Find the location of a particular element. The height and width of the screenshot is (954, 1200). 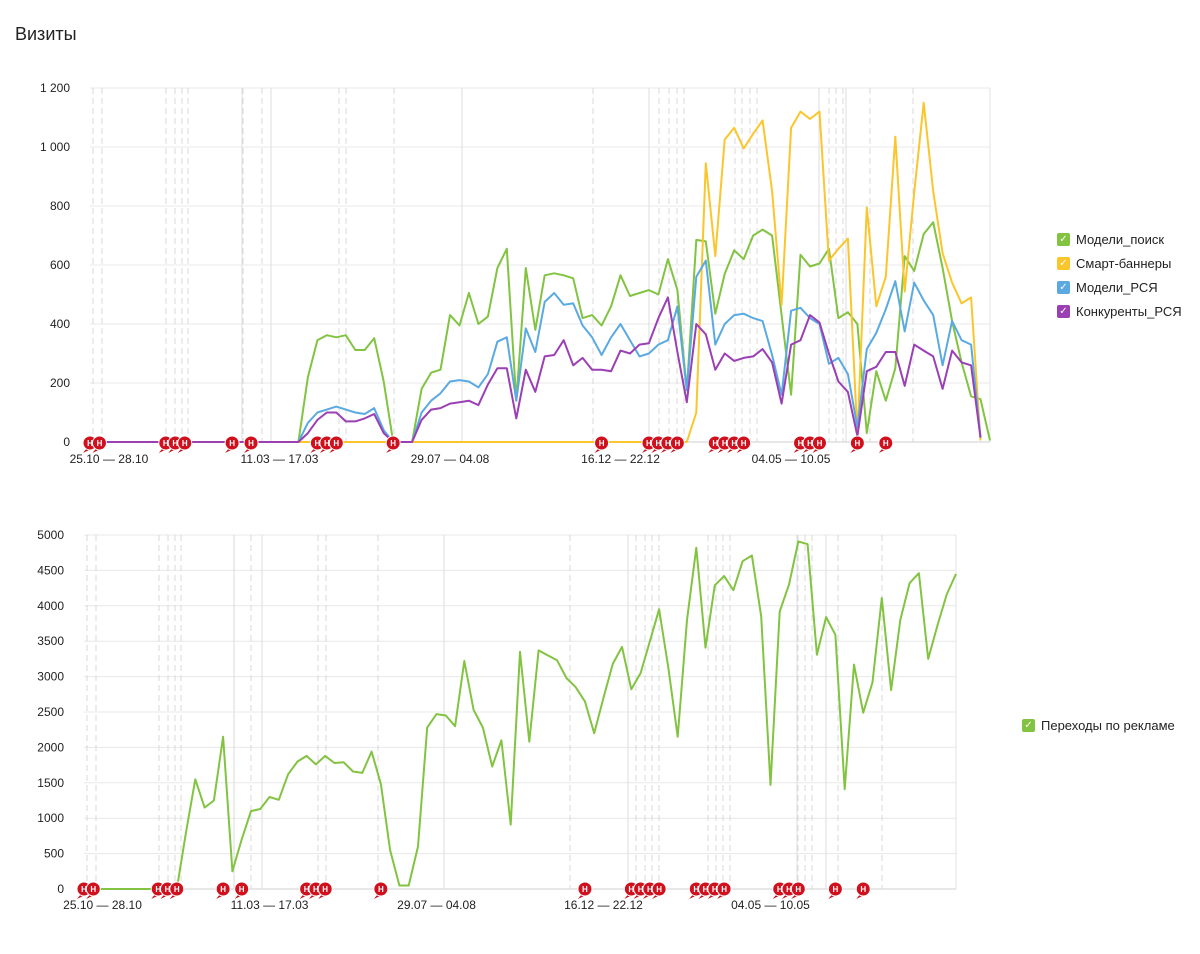

y-tick-label: 2500 is located at coordinates (50, 712).